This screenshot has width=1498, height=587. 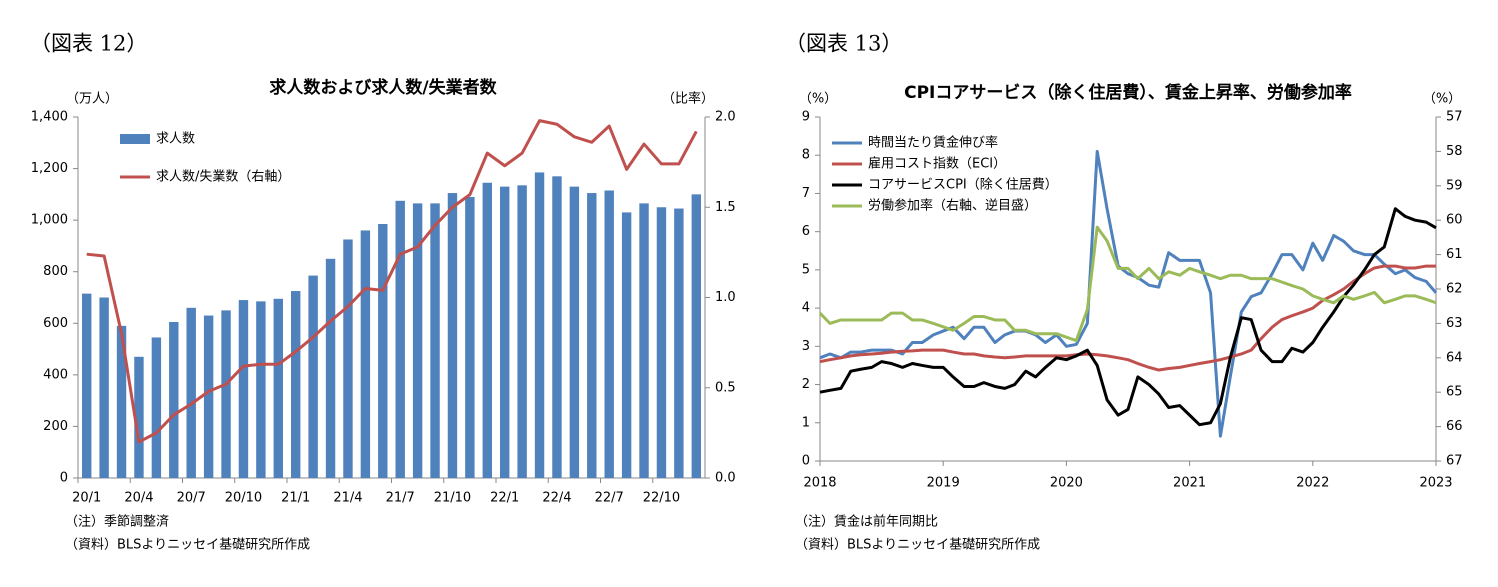 I want to click on line-series, so click(x=1127, y=318).